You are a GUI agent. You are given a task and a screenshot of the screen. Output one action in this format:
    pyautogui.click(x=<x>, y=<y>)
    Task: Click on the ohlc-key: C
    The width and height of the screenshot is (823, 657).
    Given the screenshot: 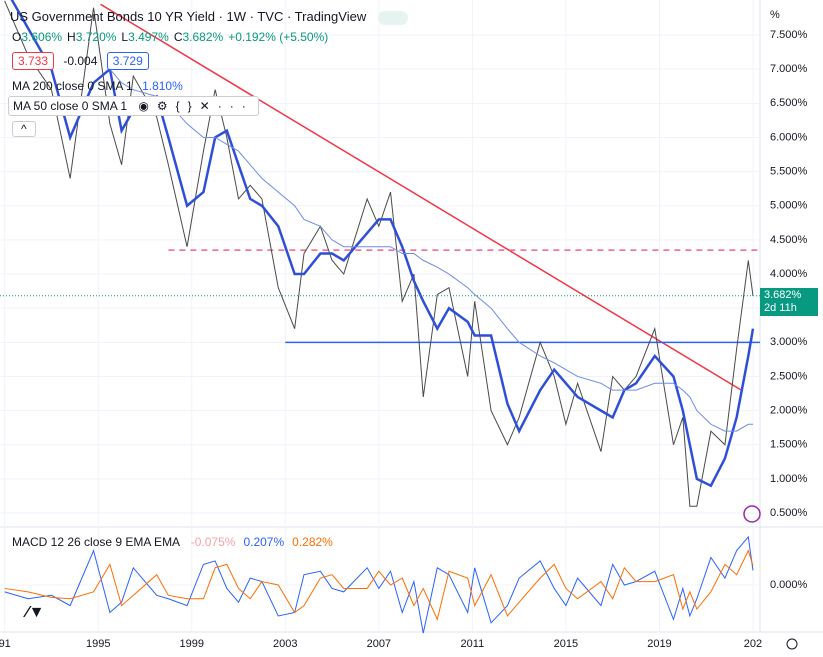 What is the action you would take?
    pyautogui.click(x=178, y=37)
    